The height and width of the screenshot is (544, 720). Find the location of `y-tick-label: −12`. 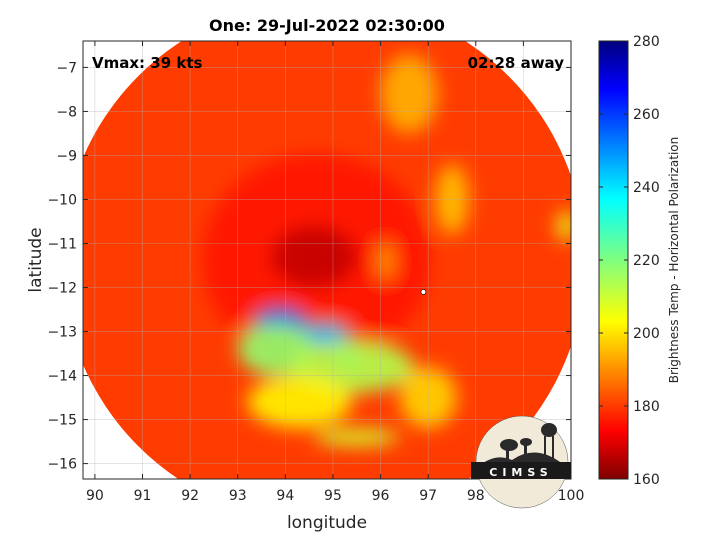

y-tick-label: −12 is located at coordinates (62, 289).